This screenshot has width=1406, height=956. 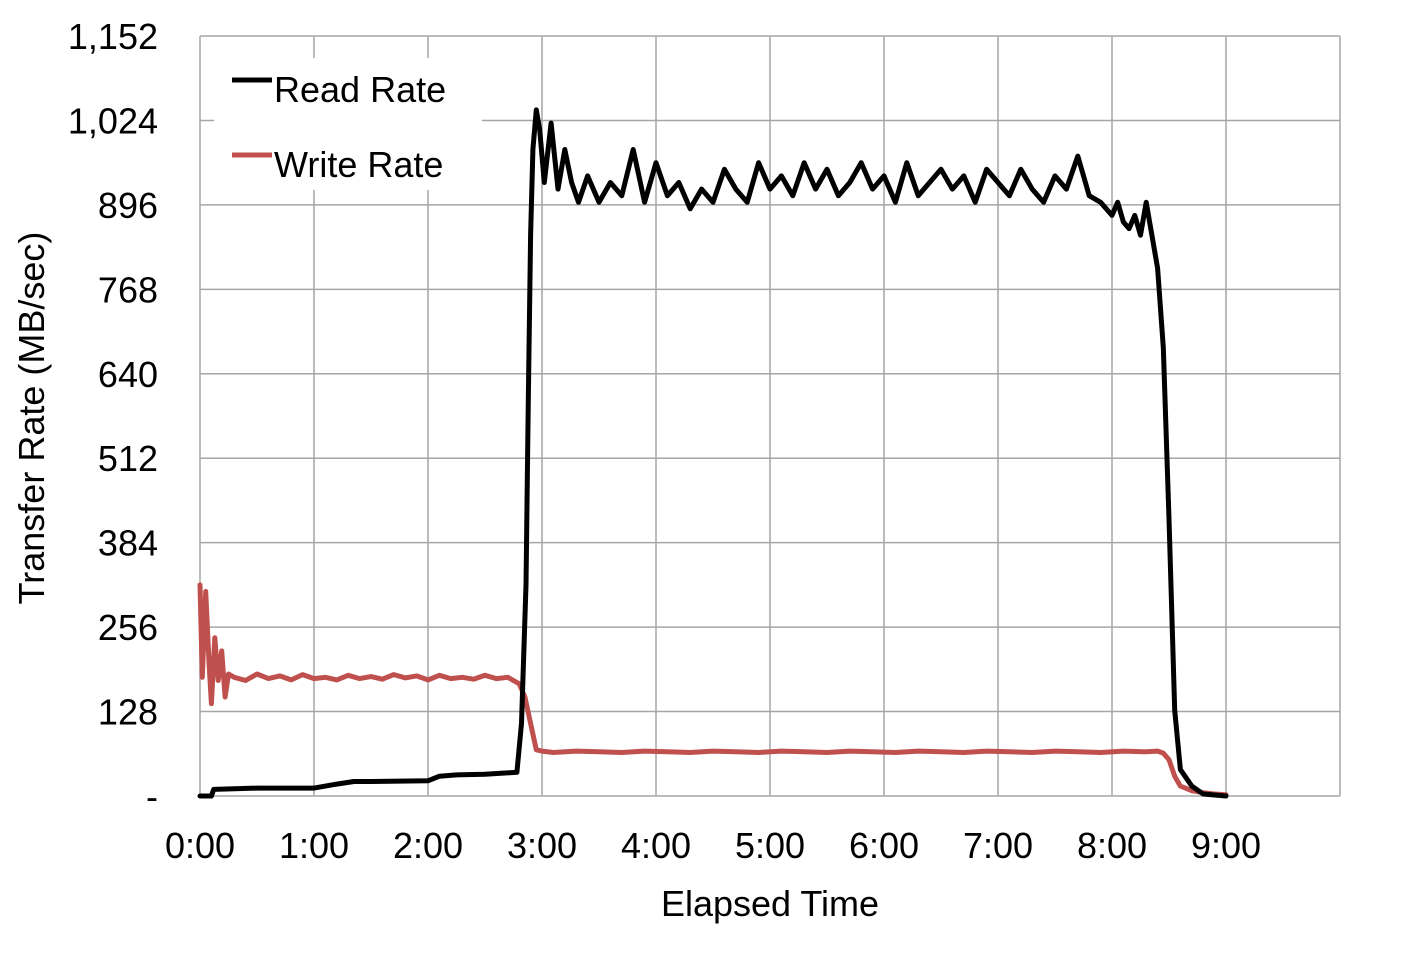 I want to click on y-tick-label: 1,152, so click(x=113, y=36).